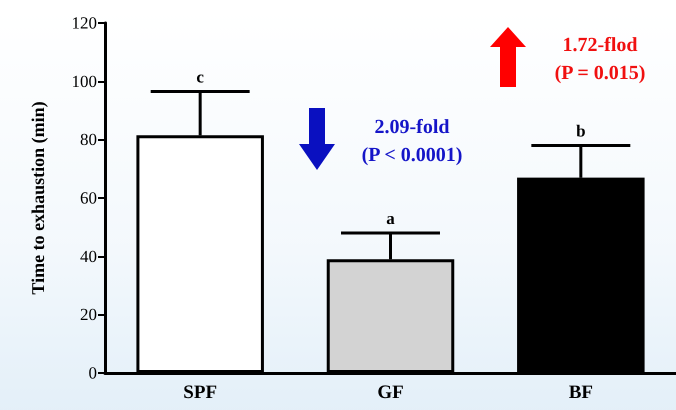  I want to click on y-tick-label: 100, so click(84, 81).